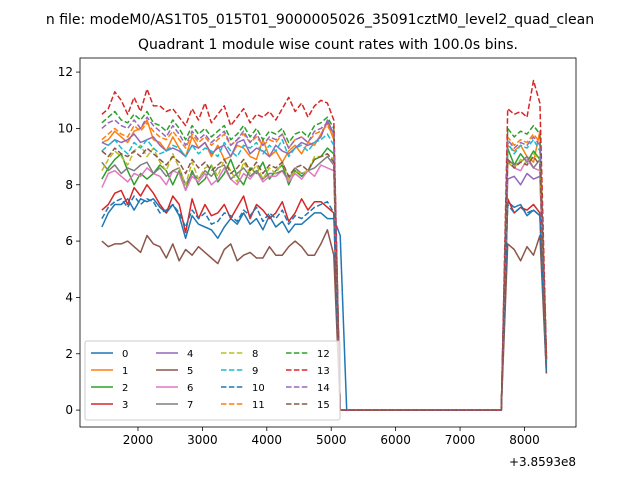 The image size is (640, 484). What do you see at coordinates (65, 128) in the screenshot?
I see `y-tick-label: 10` at bounding box center [65, 128].